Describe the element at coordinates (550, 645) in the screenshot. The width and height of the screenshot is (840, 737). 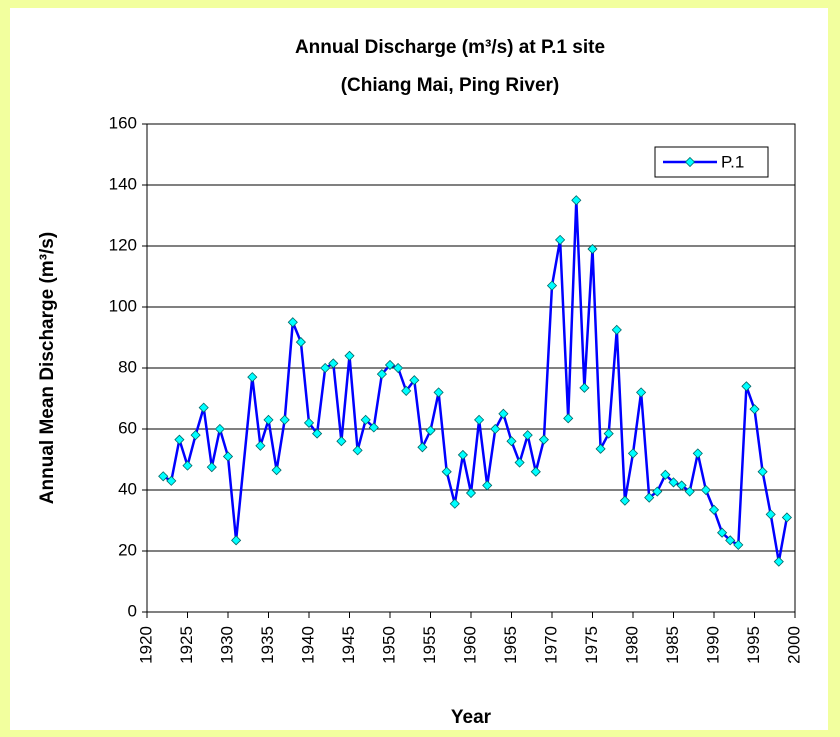
I see `x-tick-label: 1970` at that location.